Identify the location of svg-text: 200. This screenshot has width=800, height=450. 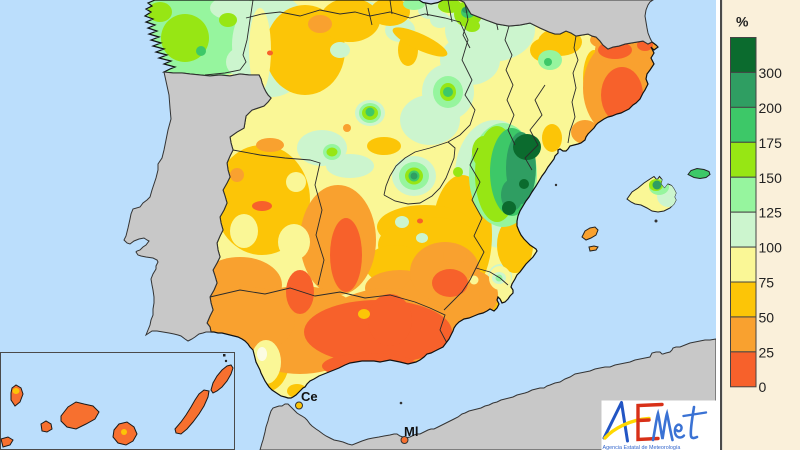
(771, 108).